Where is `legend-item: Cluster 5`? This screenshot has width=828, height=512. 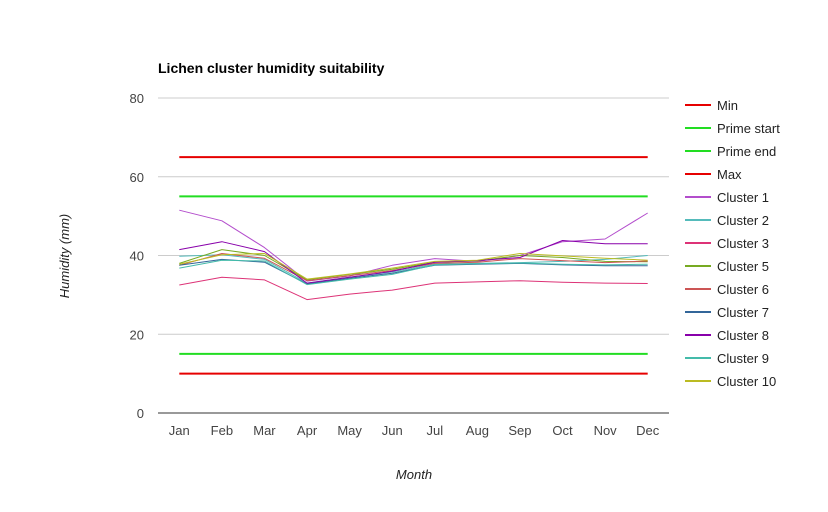
legend-item: Cluster 5 is located at coordinates (727, 266).